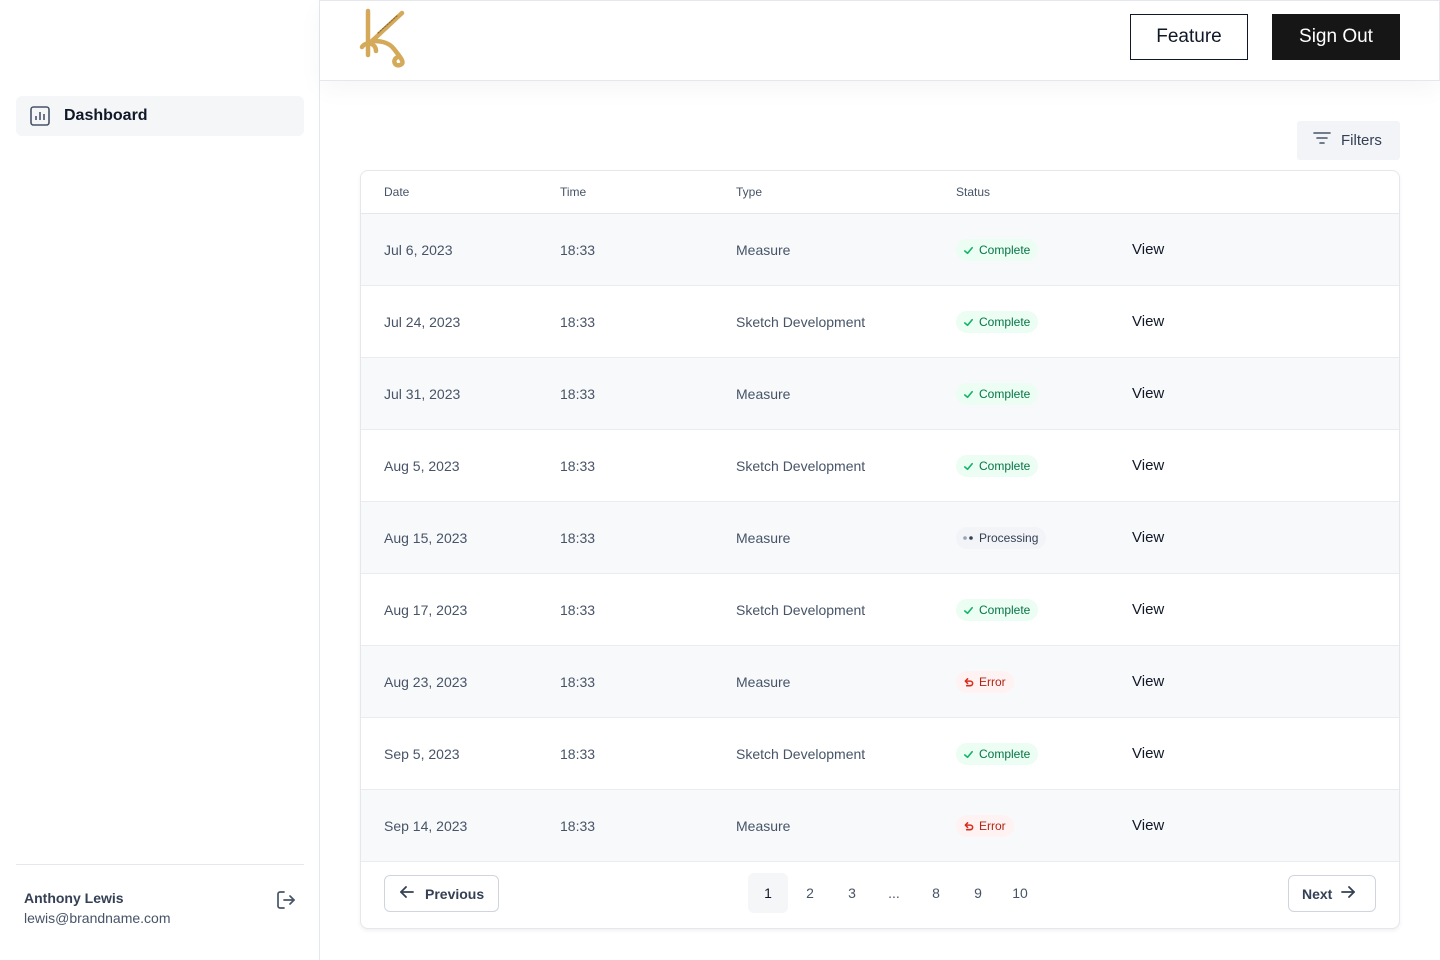  Describe the element at coordinates (968, 538) in the screenshot. I see `dots-icon` at that location.